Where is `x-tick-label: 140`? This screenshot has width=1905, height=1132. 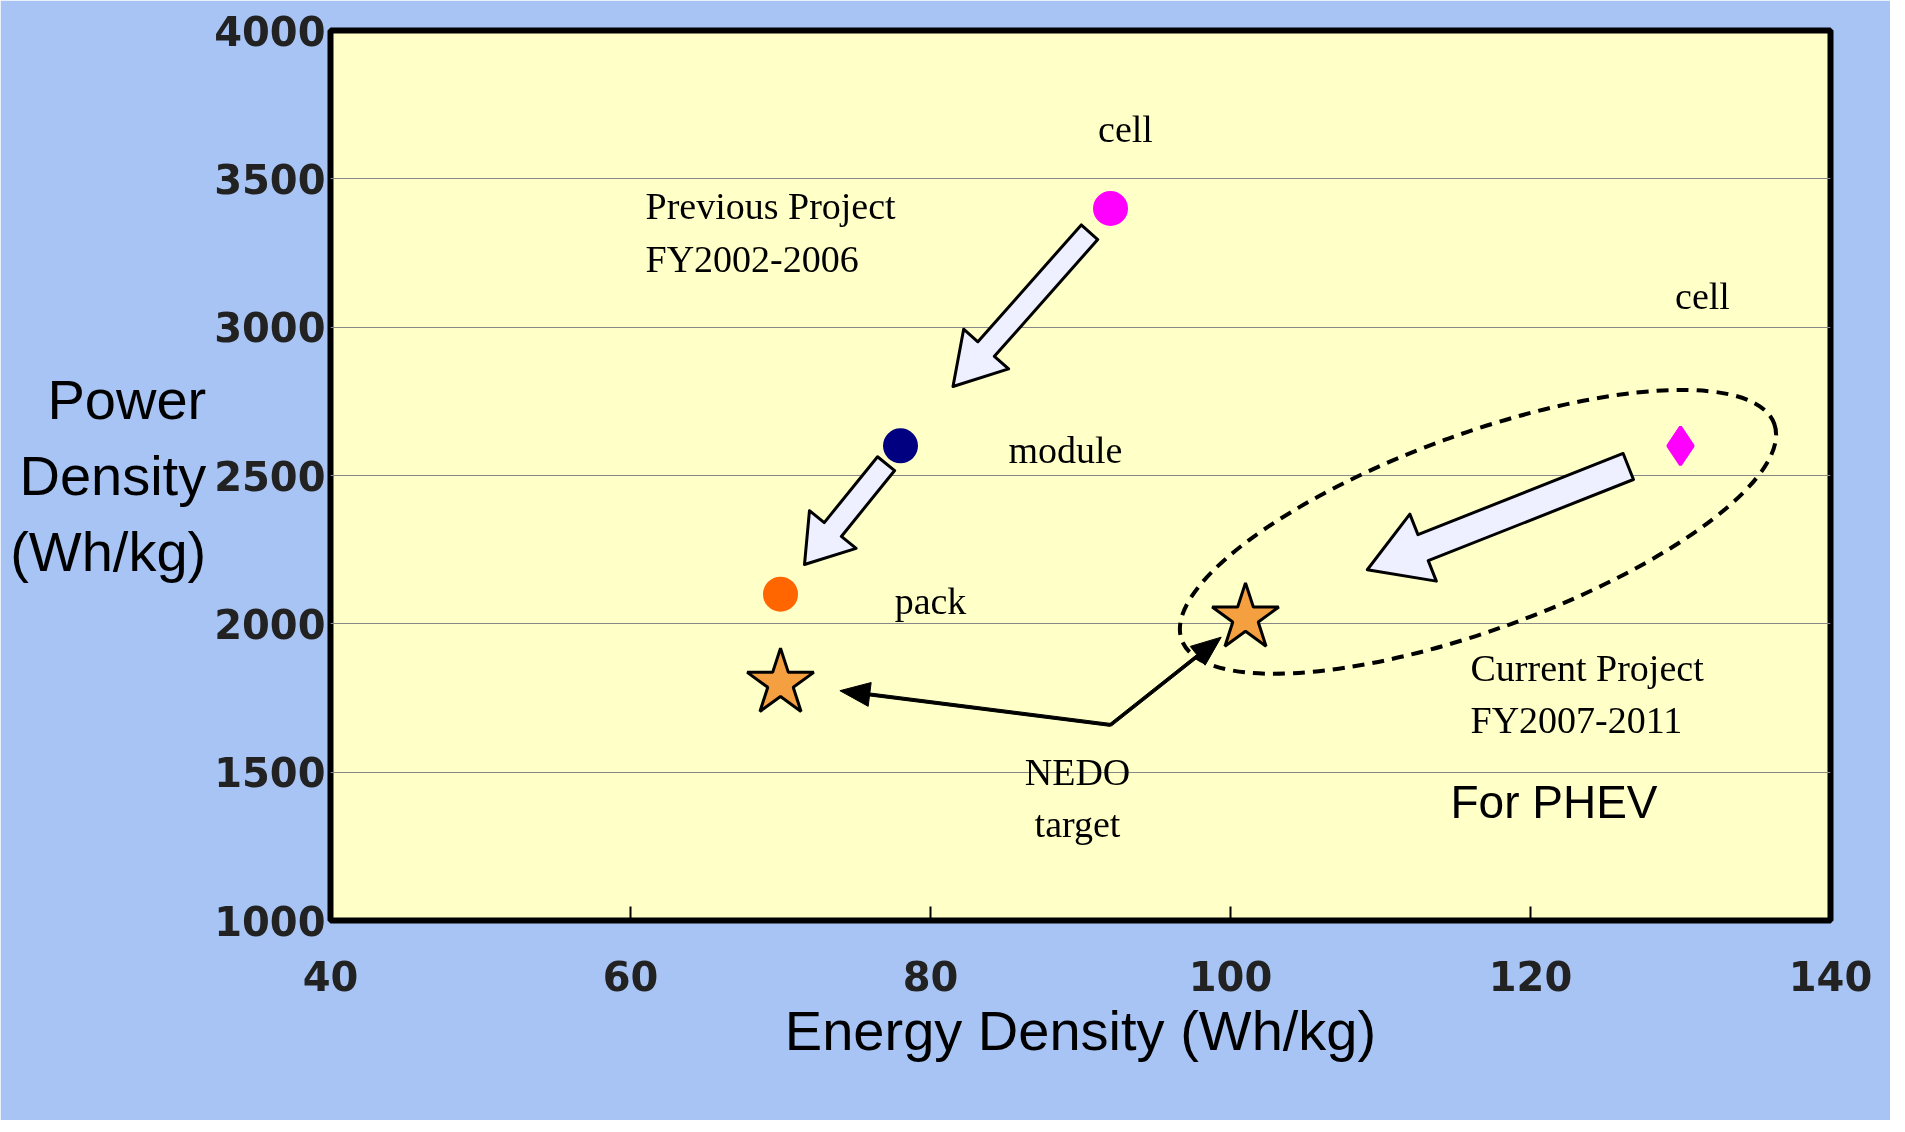
x-tick-label: 140 is located at coordinates (1830, 976).